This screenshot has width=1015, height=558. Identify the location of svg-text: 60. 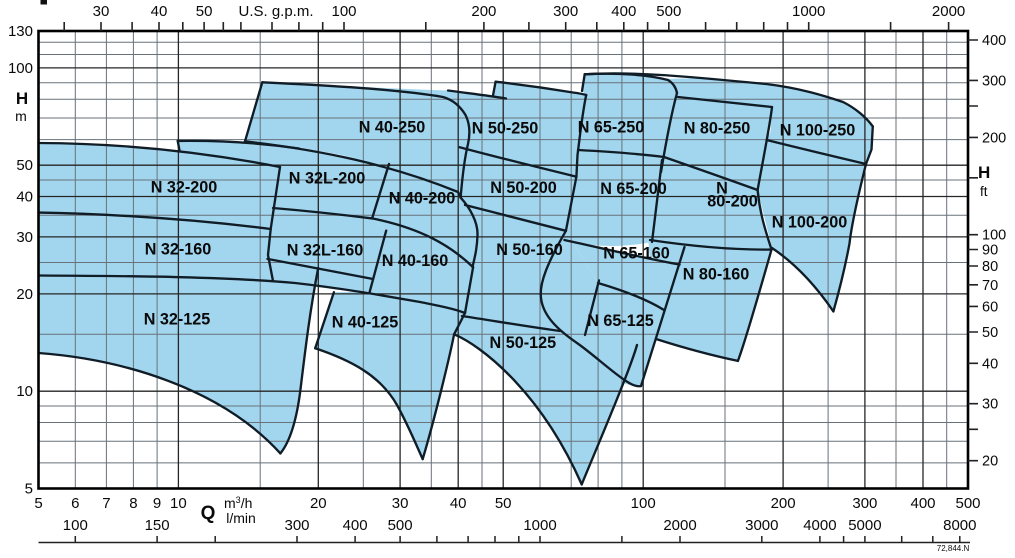
(990, 307).